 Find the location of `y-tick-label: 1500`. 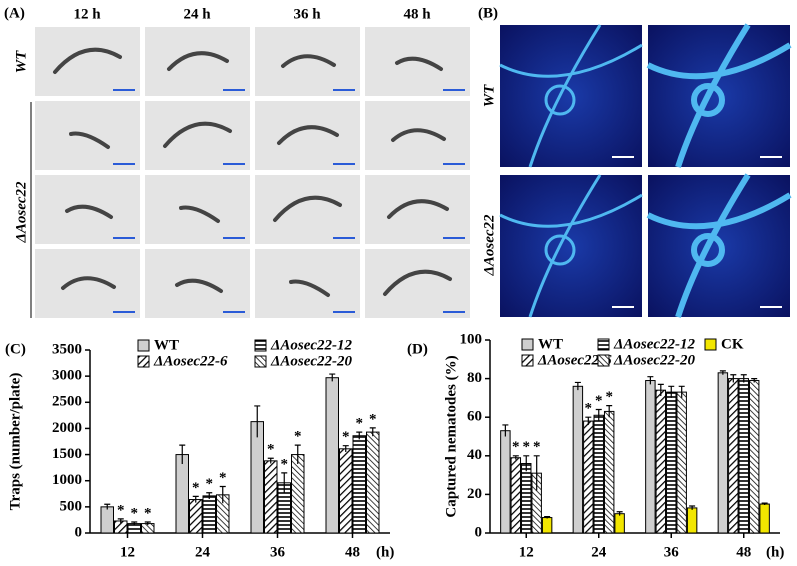

y-tick-label: 1500 is located at coordinates (67, 454).